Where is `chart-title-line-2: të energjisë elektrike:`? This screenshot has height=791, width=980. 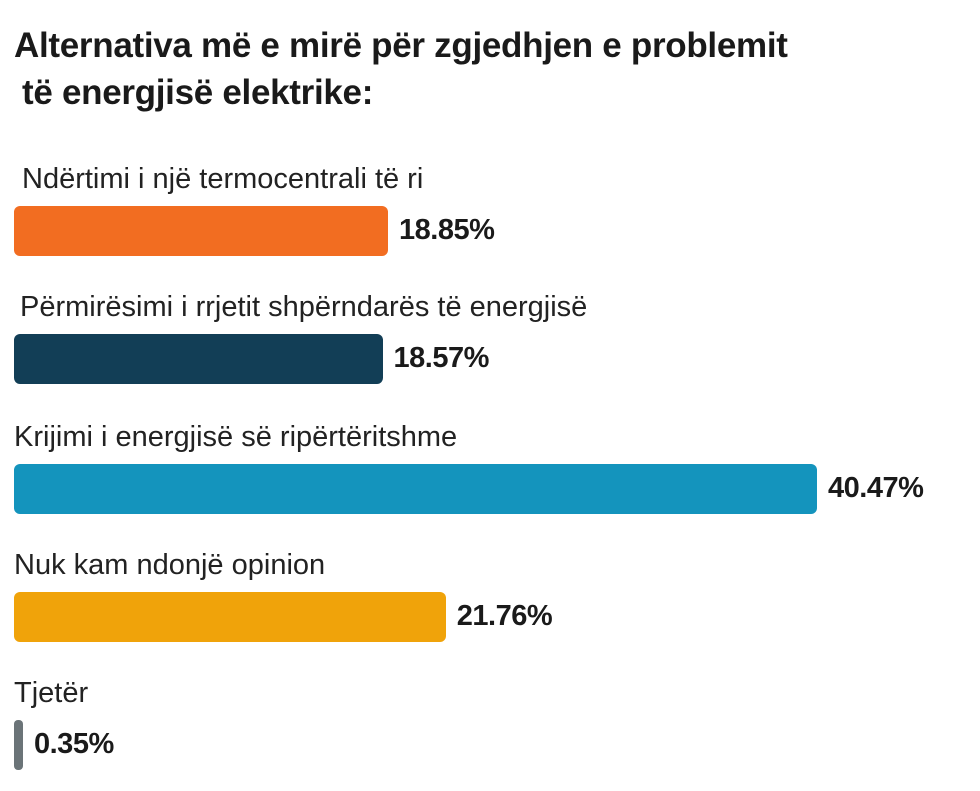
chart-title-line-2: të energjisë elektrike: is located at coordinates (198, 92).